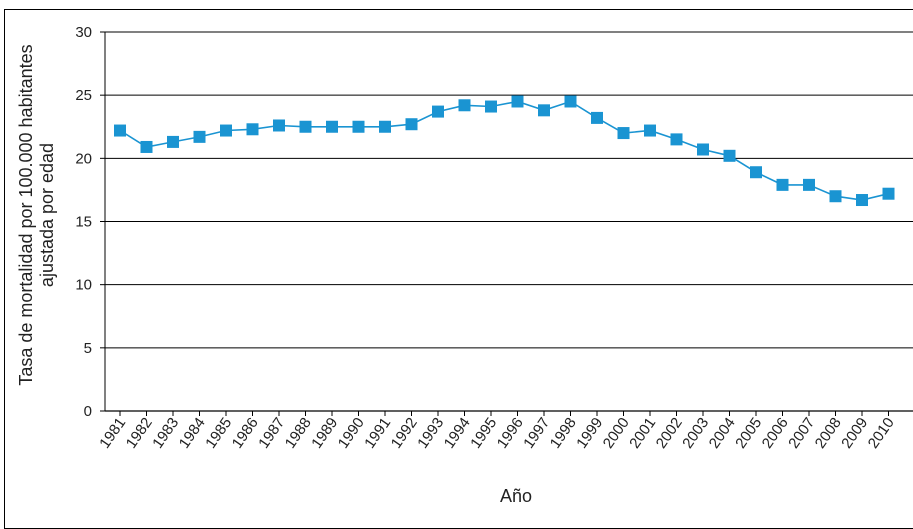 This screenshot has height=529, width=913. I want to click on y-tick-label: 20, so click(83, 158).